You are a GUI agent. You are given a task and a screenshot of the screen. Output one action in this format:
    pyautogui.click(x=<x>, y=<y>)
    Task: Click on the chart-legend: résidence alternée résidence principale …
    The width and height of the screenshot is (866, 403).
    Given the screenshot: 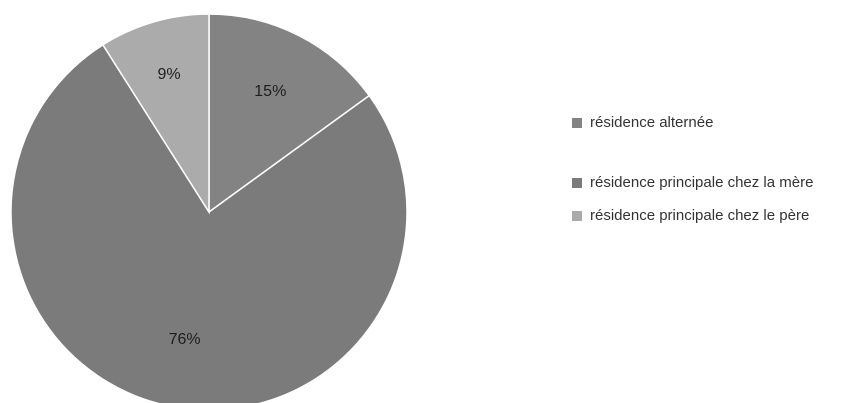 What is the action you would take?
    pyautogui.click(x=717, y=169)
    